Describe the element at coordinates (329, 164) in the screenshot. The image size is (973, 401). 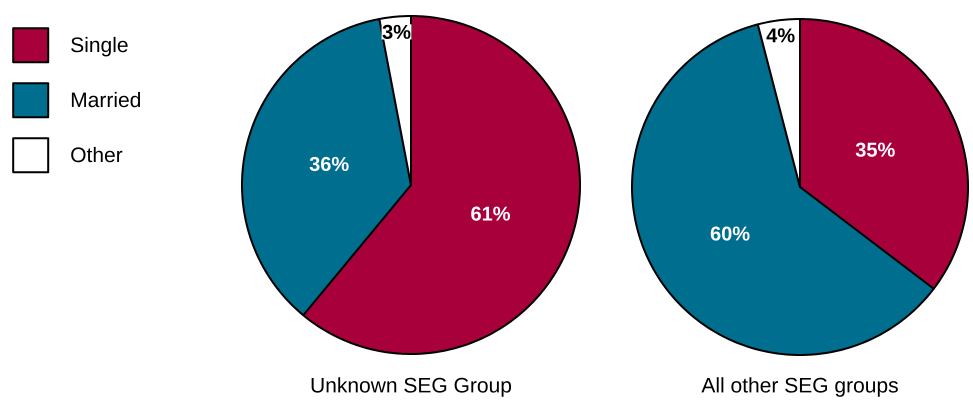
I see `data-label: 36%` at that location.